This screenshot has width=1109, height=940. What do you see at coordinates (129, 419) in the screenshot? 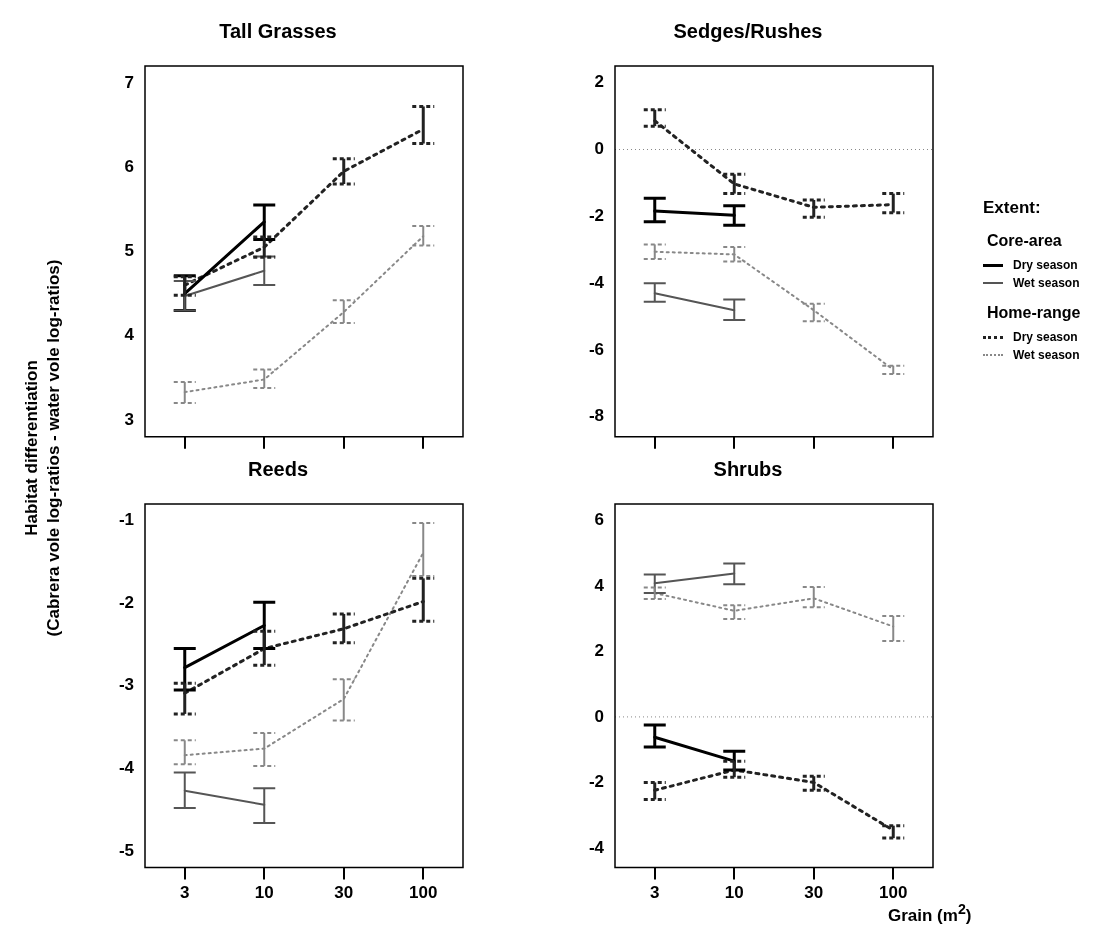
I see `y-tick-label: 3` at bounding box center [129, 419].